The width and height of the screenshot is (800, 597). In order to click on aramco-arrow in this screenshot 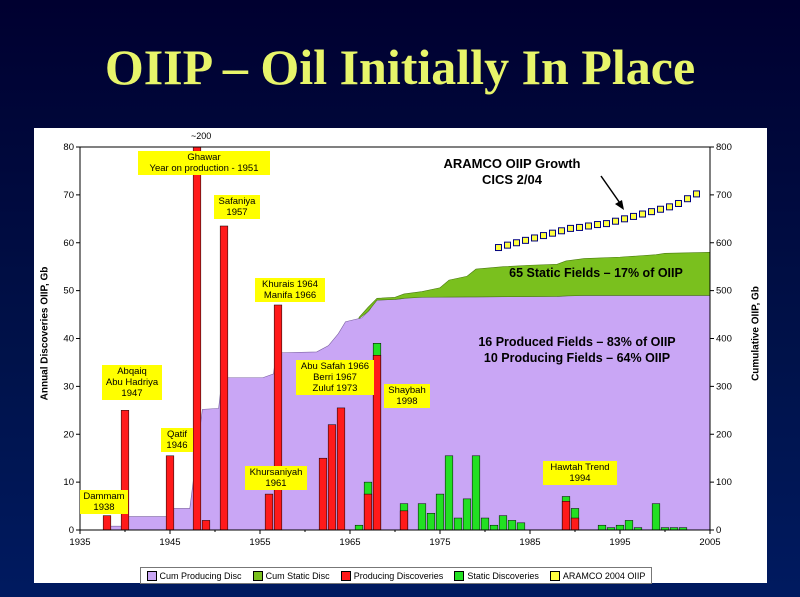, I will do `click(611, 191)`.